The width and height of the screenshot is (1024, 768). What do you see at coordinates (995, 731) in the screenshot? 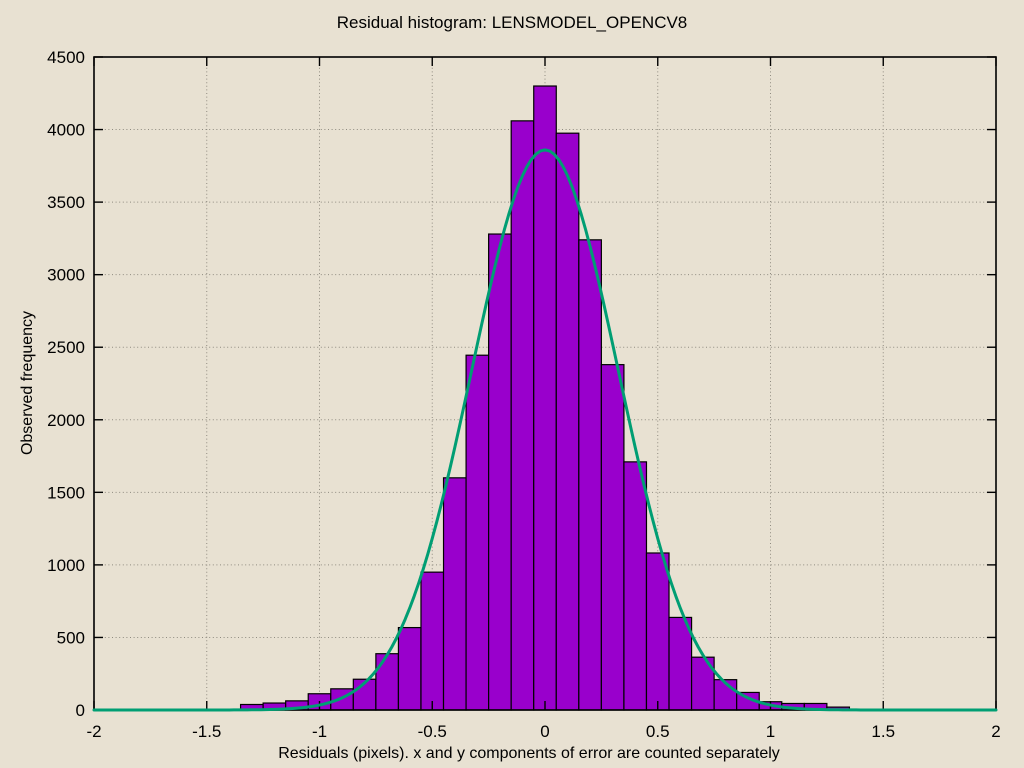
I see `x-tick-label: 2` at bounding box center [995, 731].